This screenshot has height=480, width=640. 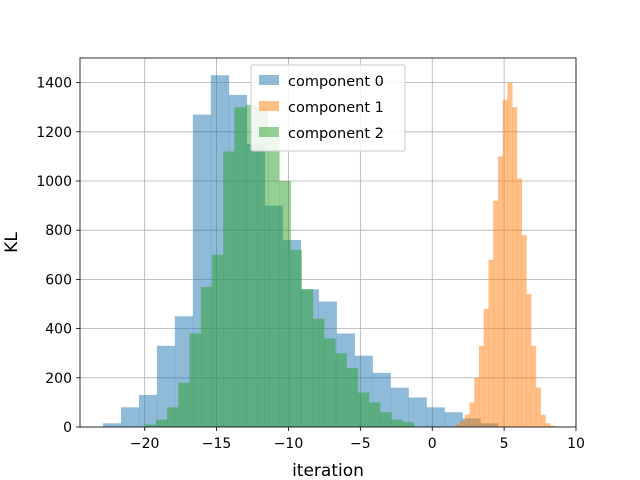 I want to click on y-tick-label: 800, so click(x=58, y=231).